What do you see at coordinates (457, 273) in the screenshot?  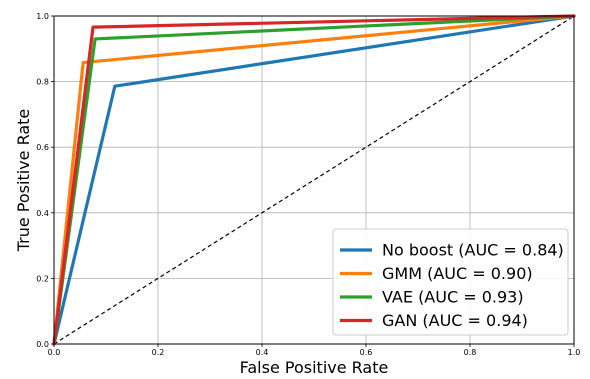 I see `legend-label: GMM (AUC = 0.90)` at bounding box center [457, 273].